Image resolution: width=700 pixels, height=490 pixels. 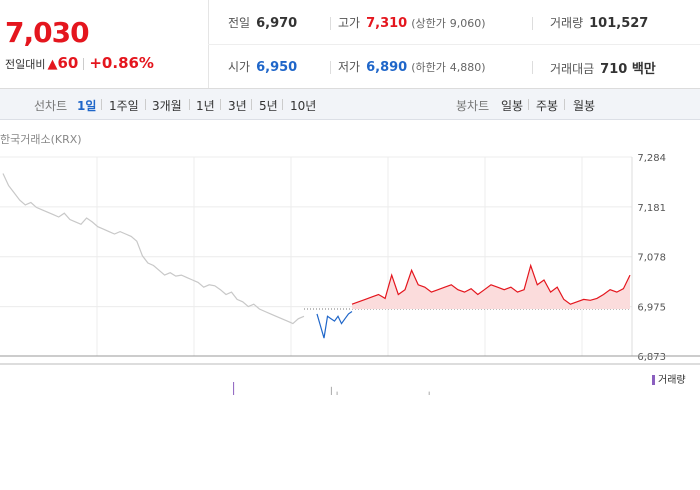 What do you see at coordinates (237, 106) in the screenshot?
I see `tab-3years: 3년` at bounding box center [237, 106].